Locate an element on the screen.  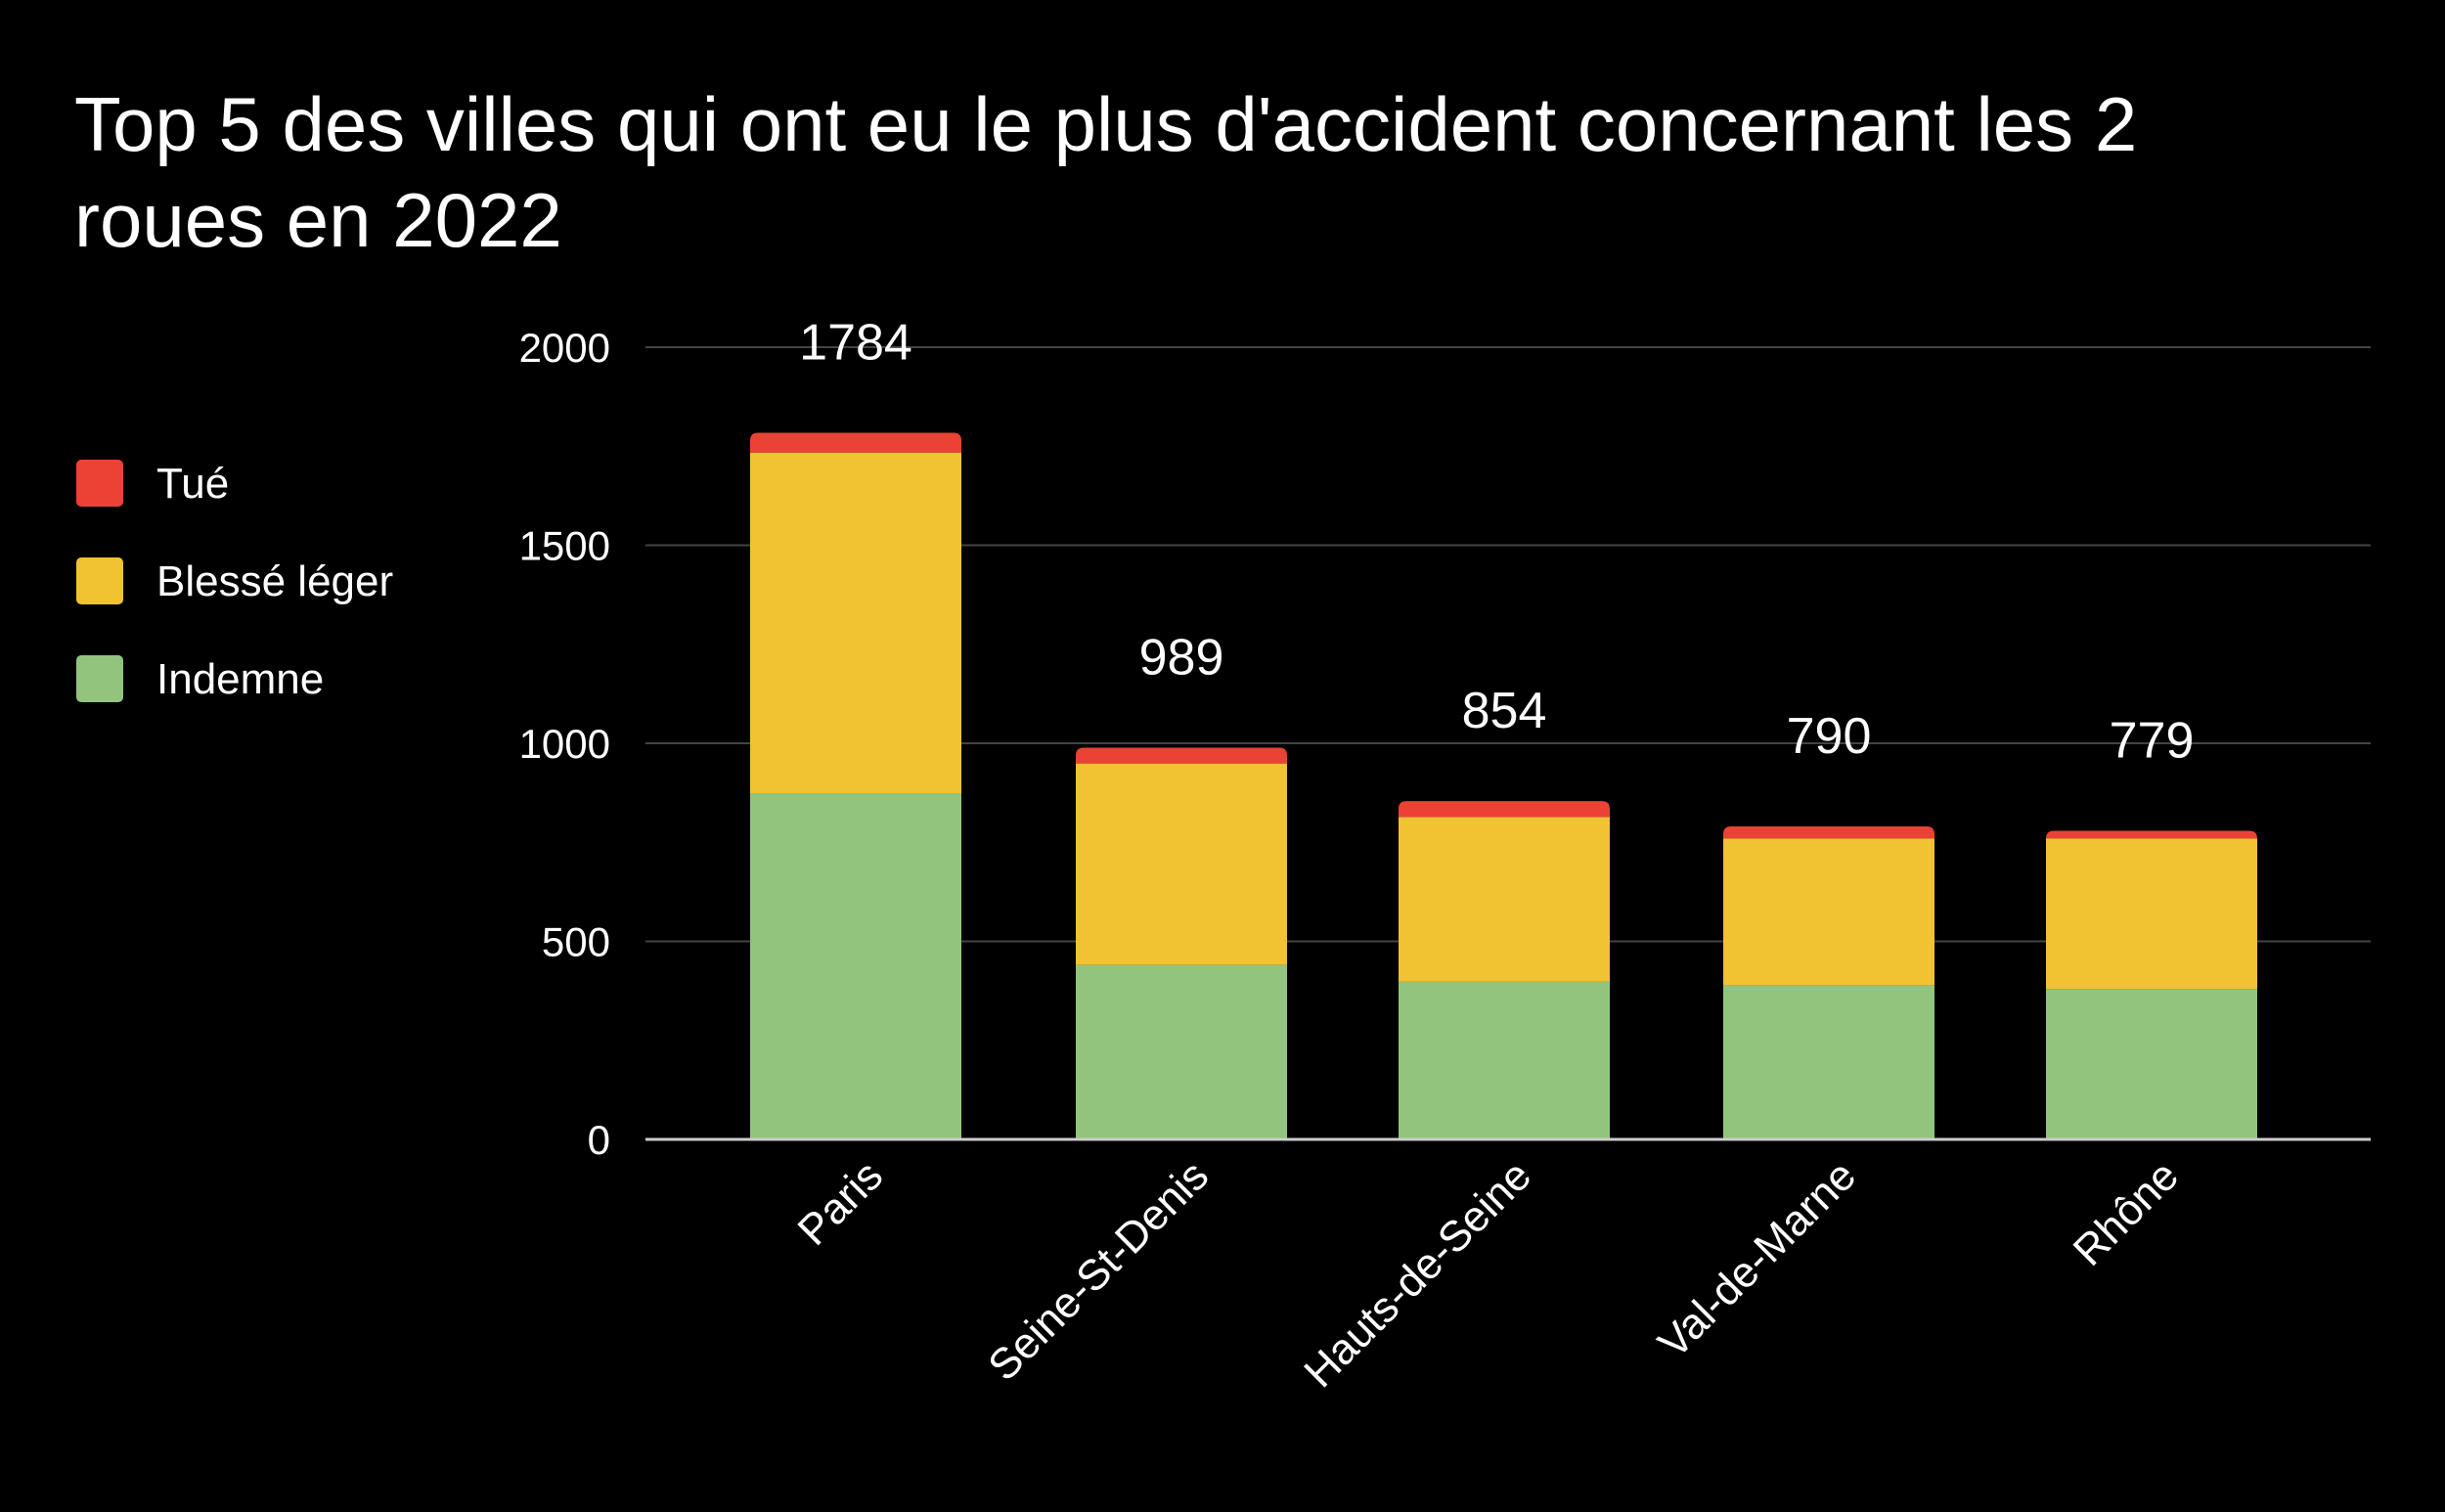
bar-segment-blessé-léger-1 is located at coordinates (1181, 864).